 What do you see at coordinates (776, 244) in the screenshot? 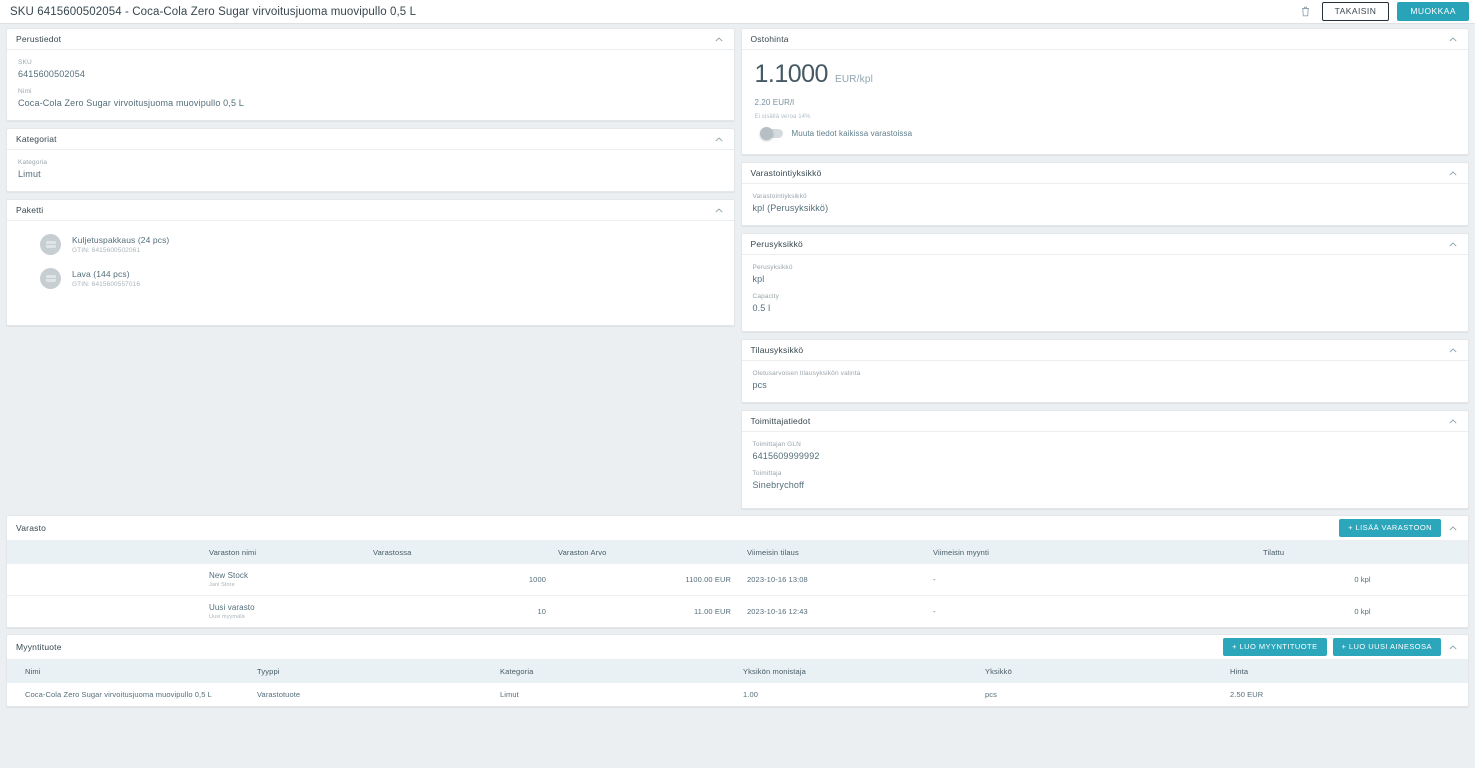
I see `card-title-base-unit: Perusyksikkö` at bounding box center [776, 244].